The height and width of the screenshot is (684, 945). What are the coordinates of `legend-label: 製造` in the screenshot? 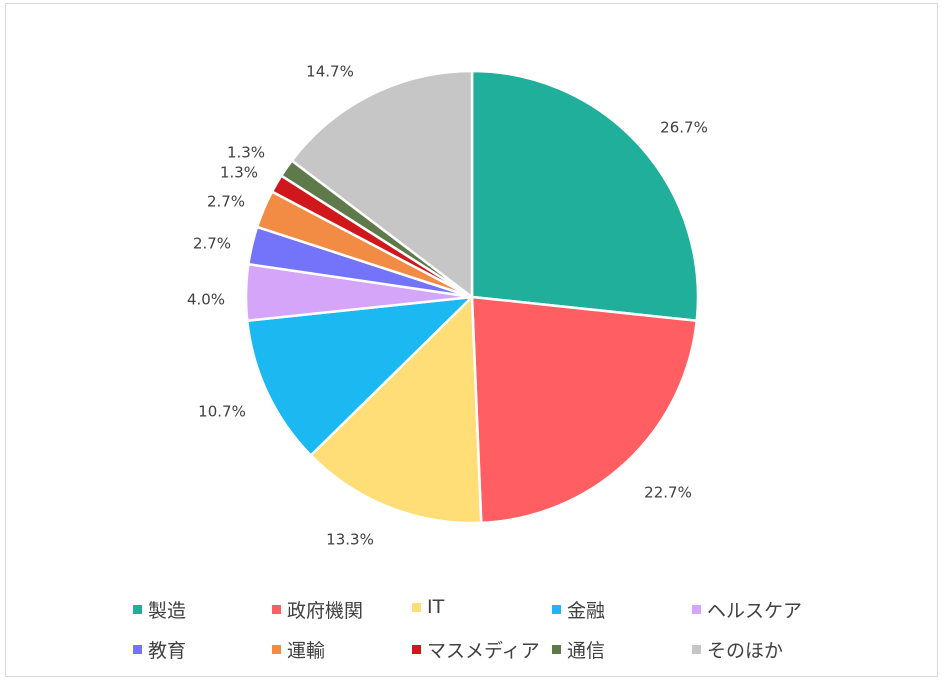 It's located at (167, 611).